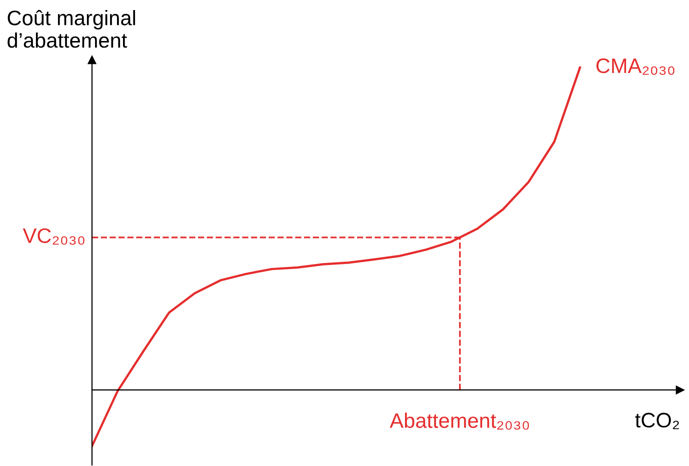 The image size is (689, 466). What do you see at coordinates (72, 29) in the screenshot?
I see `y-axis-title: Coût marginal d’abattement` at bounding box center [72, 29].